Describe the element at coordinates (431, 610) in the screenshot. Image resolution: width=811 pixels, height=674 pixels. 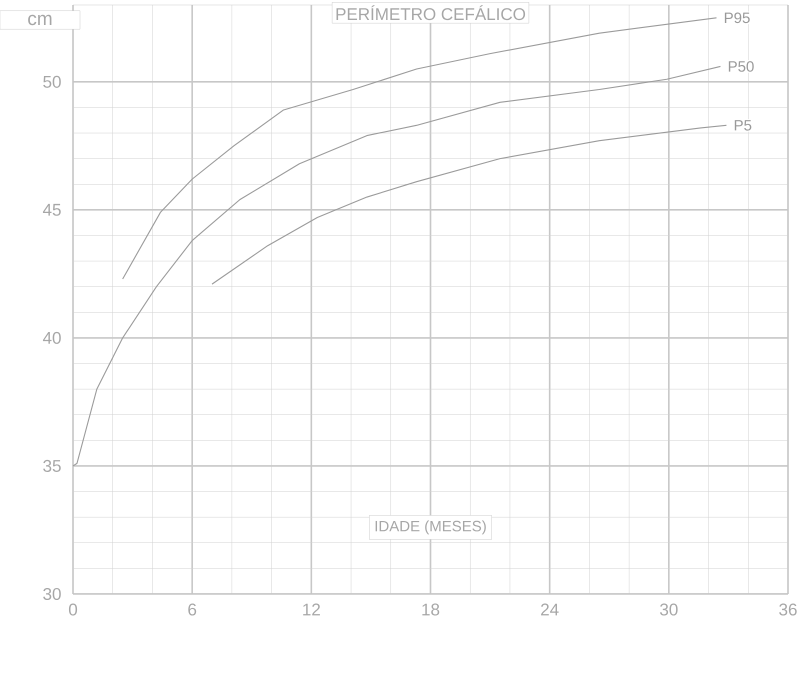
I see `x-tick-label: 18` at that location.